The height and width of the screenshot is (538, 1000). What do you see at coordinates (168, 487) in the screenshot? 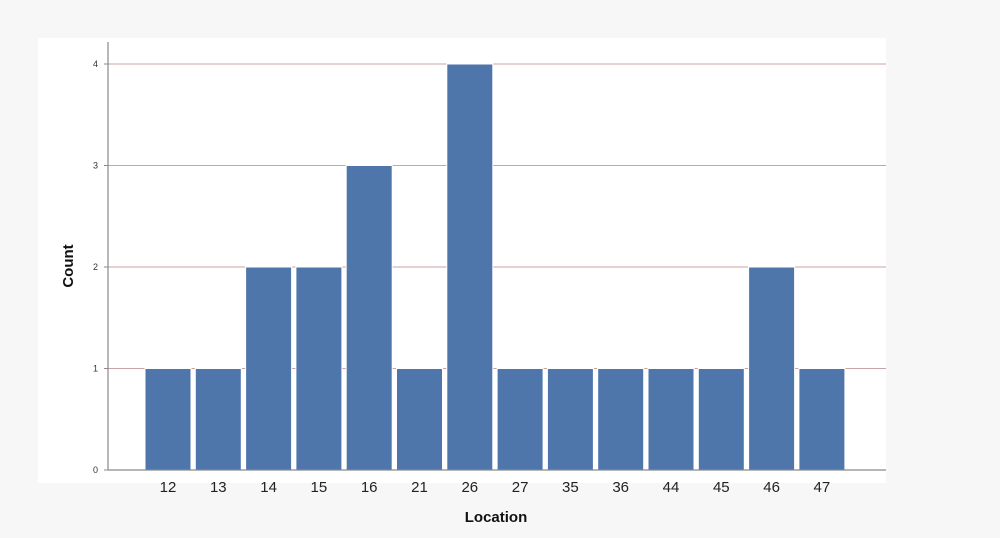
I see `x-tick-label: 12` at bounding box center [168, 487].